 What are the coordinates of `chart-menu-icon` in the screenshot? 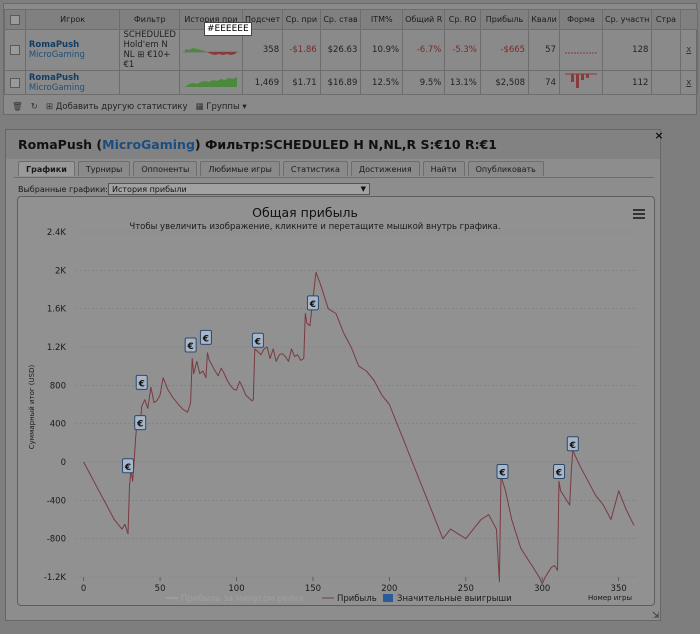 It's located at (639, 214).